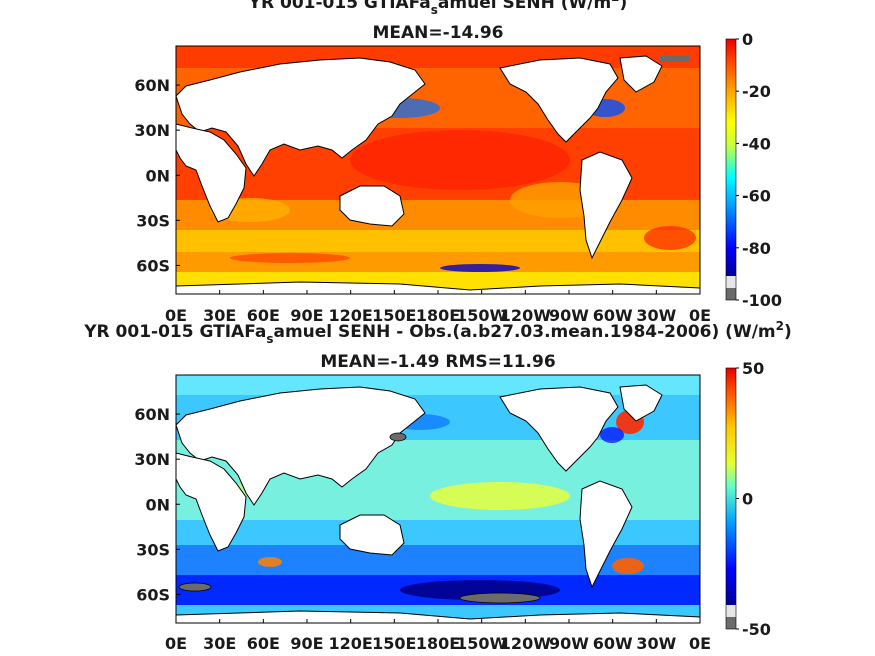 Image resolution: width=875 pixels, height=656 pixels. I want to click on colorbar-tick-label: -50, so click(756, 629).